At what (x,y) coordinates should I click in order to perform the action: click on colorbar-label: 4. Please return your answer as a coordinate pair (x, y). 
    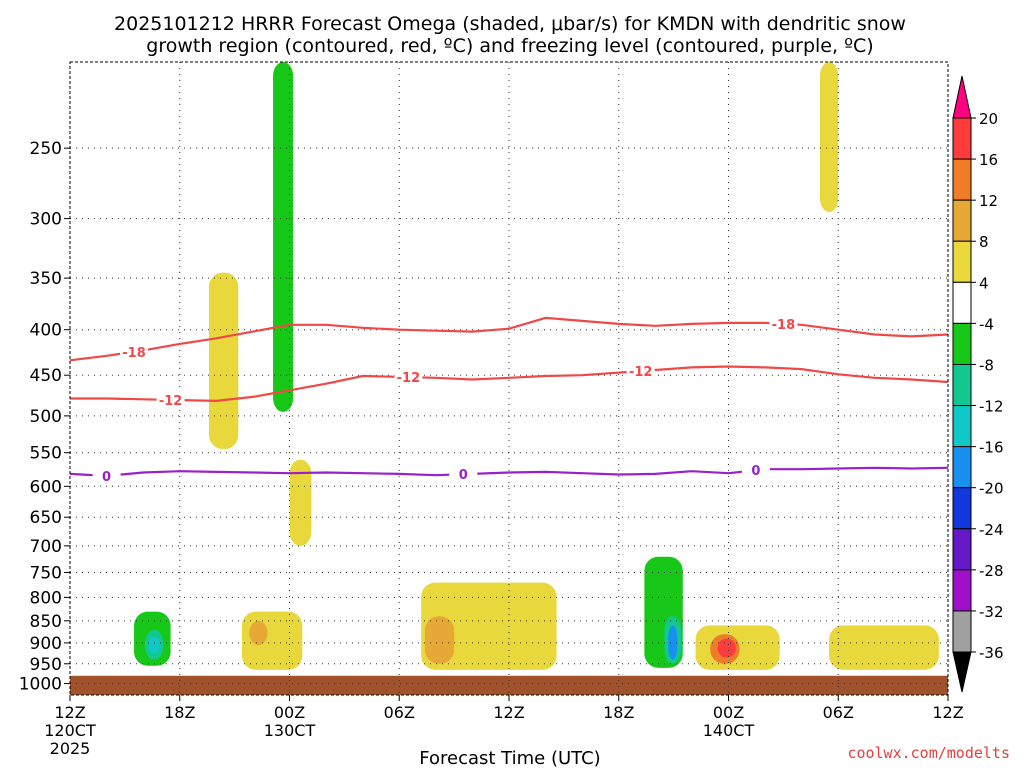
    Looking at the image, I should click on (984, 283).